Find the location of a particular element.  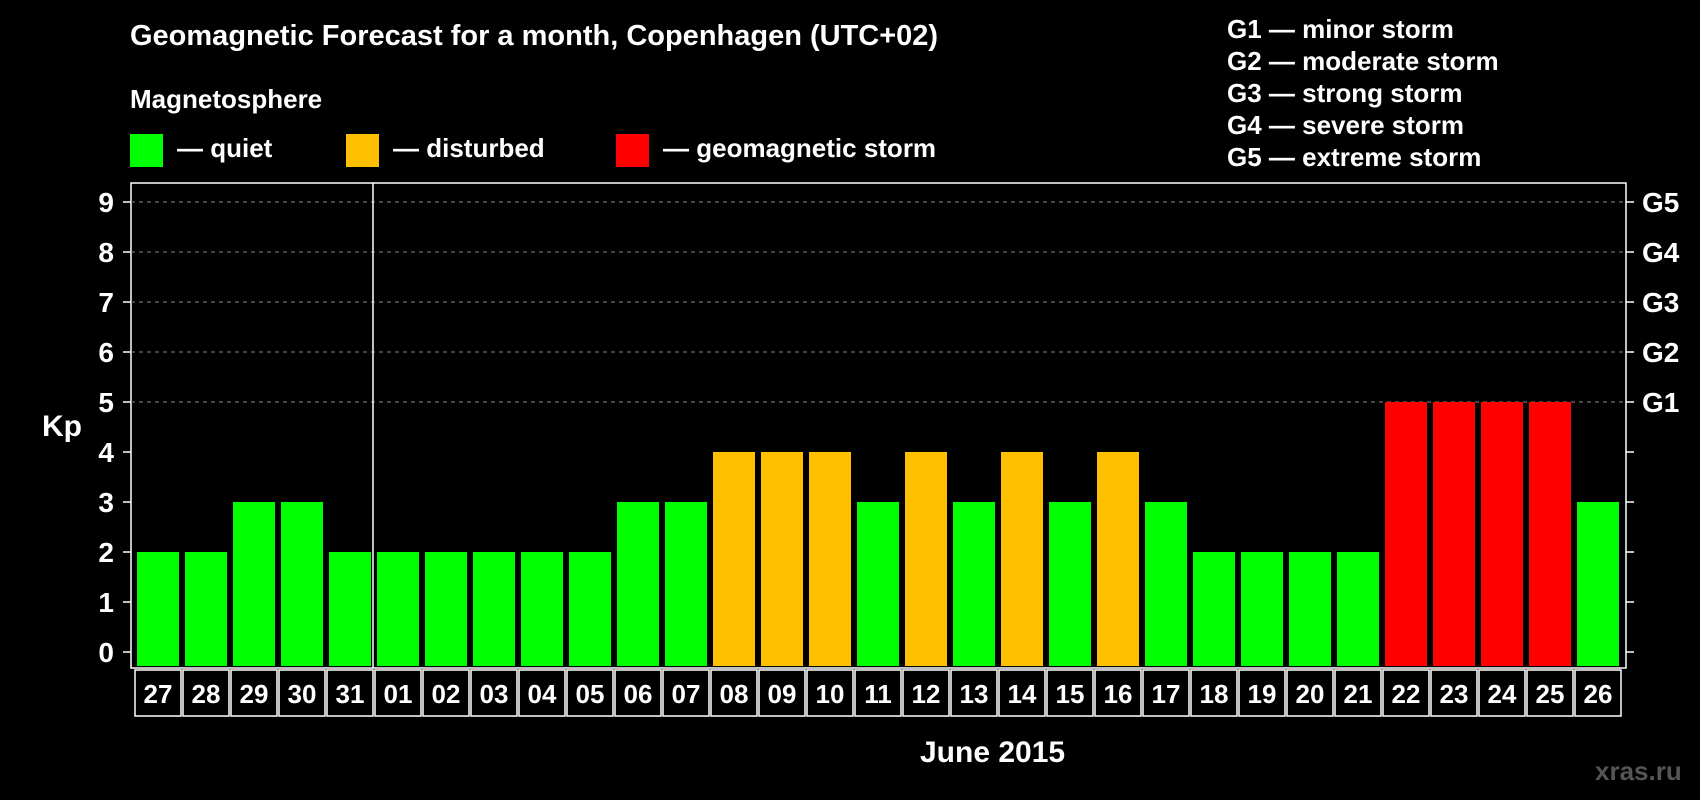

legend-heading: Magnetosphere is located at coordinates (226, 99).